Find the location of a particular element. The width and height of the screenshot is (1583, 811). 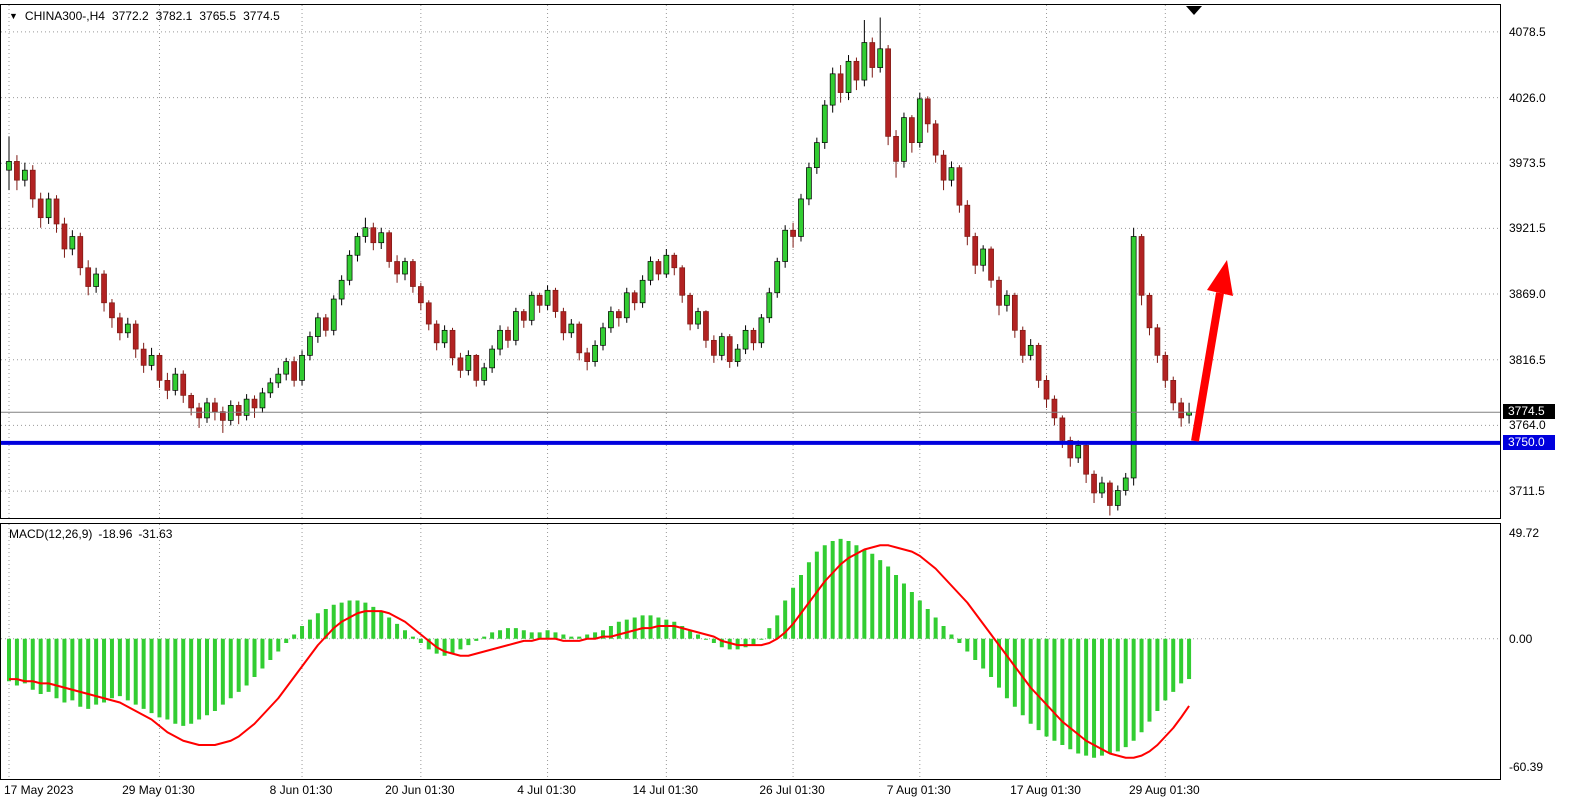

ohlc-close-value: 3774.5 is located at coordinates (261, 16).